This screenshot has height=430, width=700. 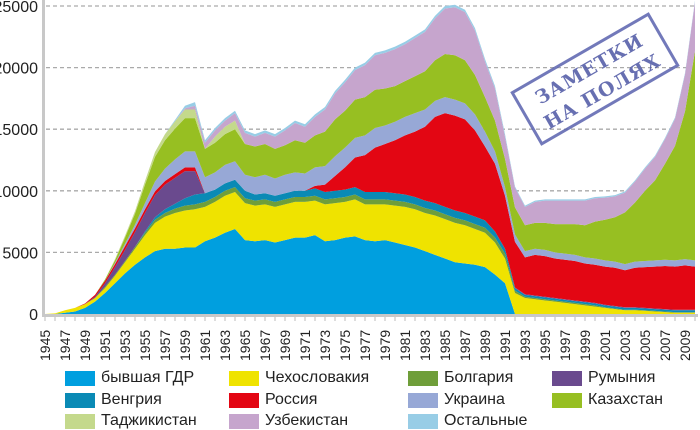 What do you see at coordinates (85, 345) in the screenshot?
I see `x-tick-label: 1949` at bounding box center [85, 345].